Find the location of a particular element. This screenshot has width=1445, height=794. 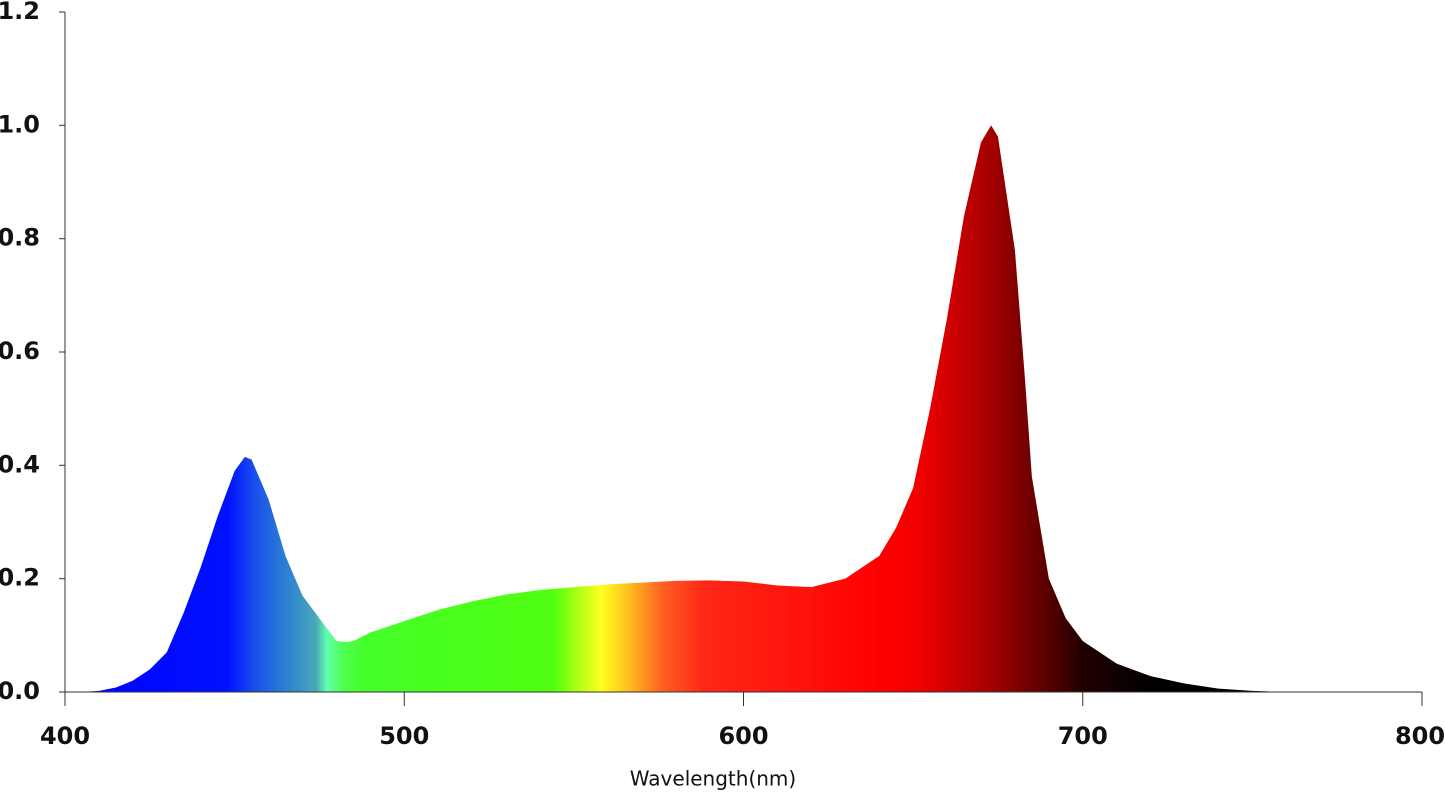

y-tick-label: 1.2 is located at coordinates (20, 12).